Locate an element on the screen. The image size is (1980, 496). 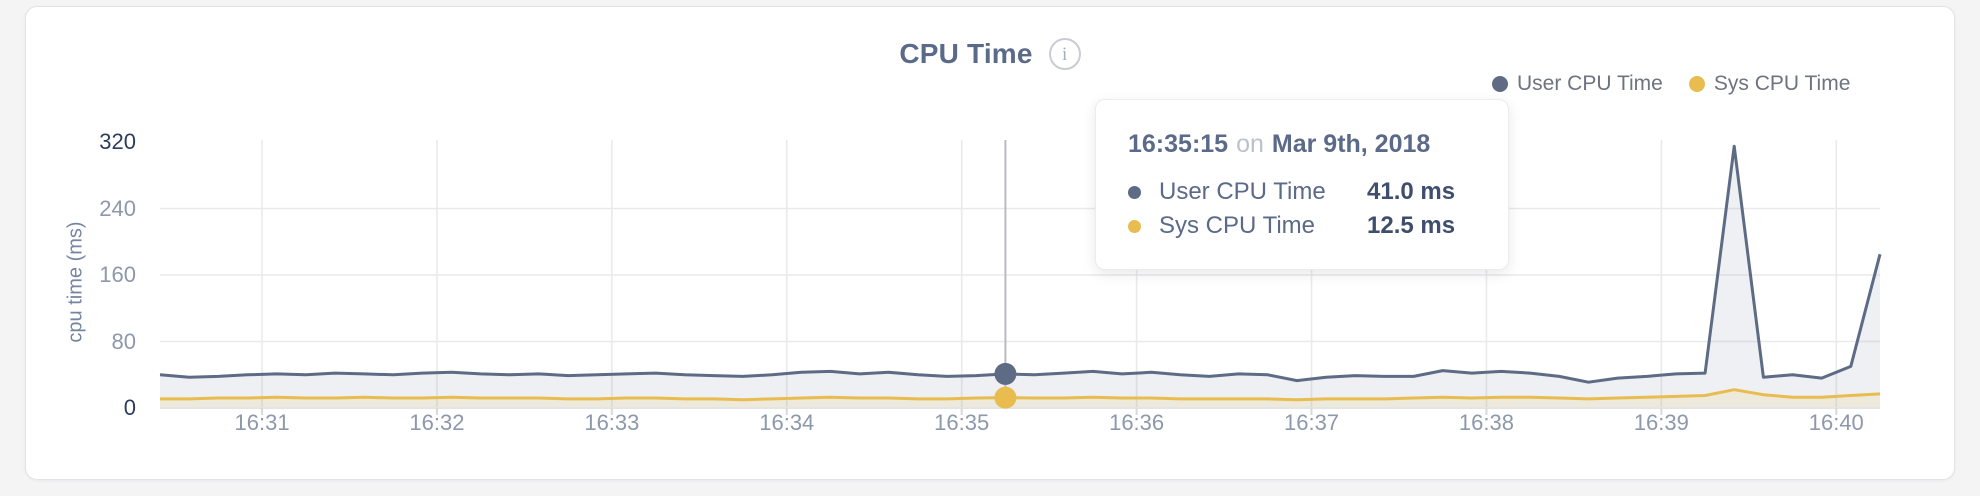
y-axis-tick-label: 240 is located at coordinates (117, 208).